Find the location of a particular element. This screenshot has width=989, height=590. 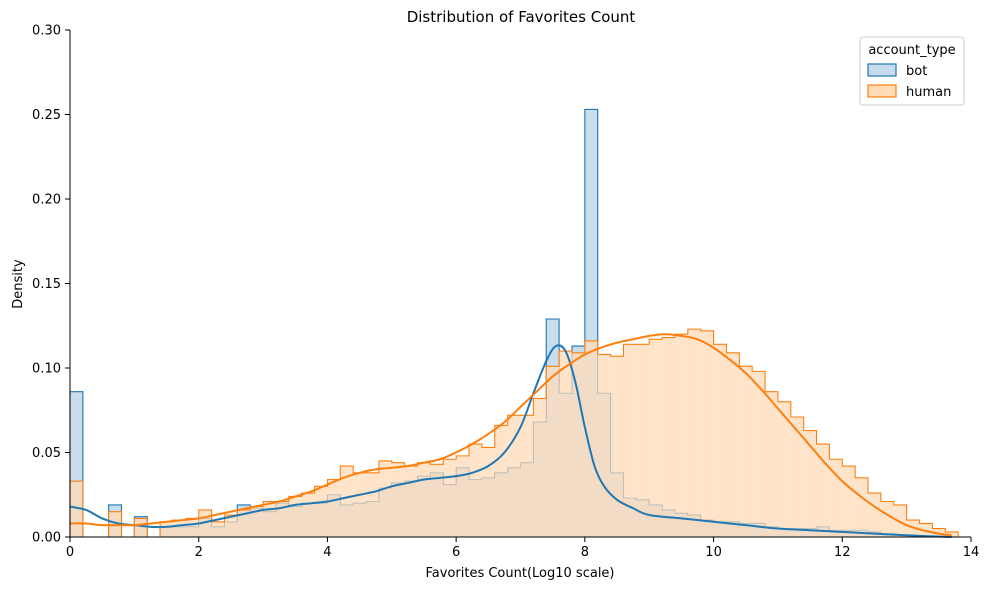

y-axis-ticks: 0.00 0.05 0.10 0.15 0.20 0.25 0.30 is located at coordinates (51, 285).